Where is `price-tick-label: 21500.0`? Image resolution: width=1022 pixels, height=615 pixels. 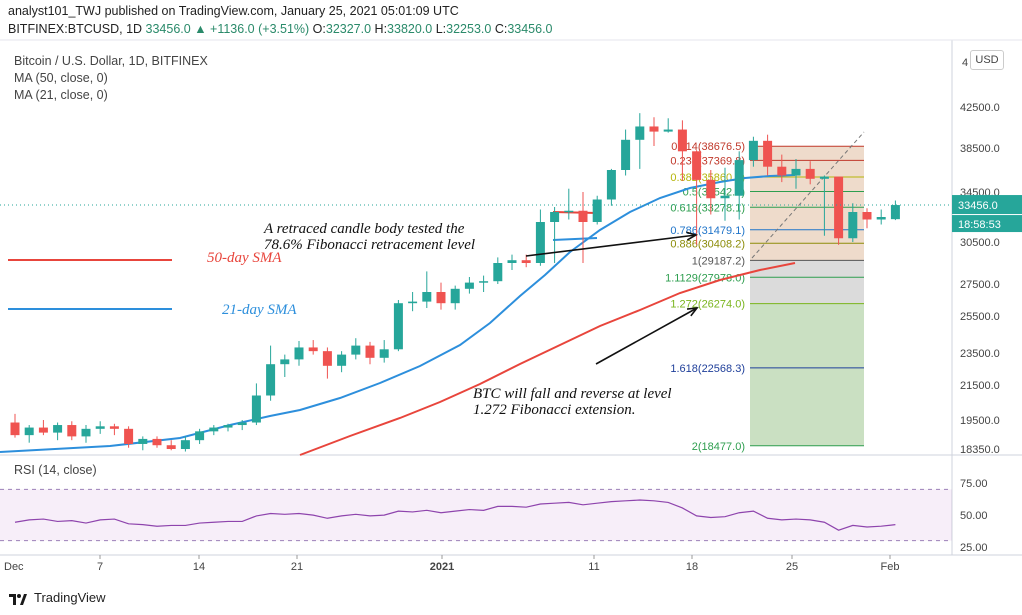
price-tick-label: 21500.0 is located at coordinates (980, 386).